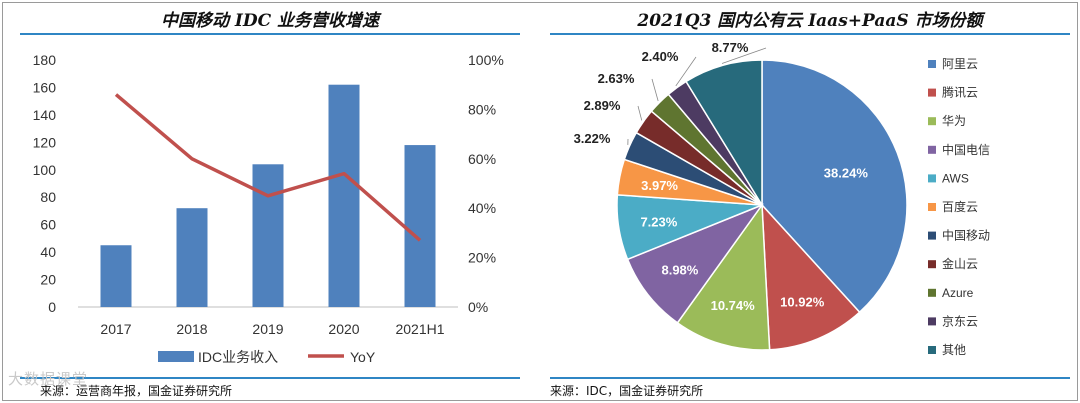 This screenshot has height=403, width=1080. I want to click on slice-value-label: 8.98%, so click(679, 270).